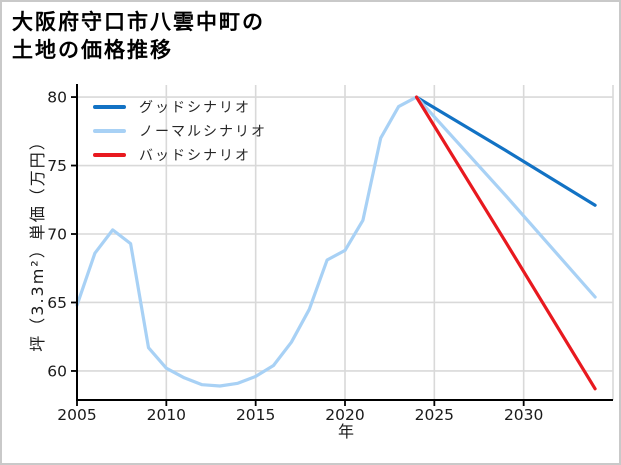 The width and height of the screenshot is (621, 465). Describe the element at coordinates (109, 131) in the screenshot. I see `normal-scenario-line-swatch` at that location.